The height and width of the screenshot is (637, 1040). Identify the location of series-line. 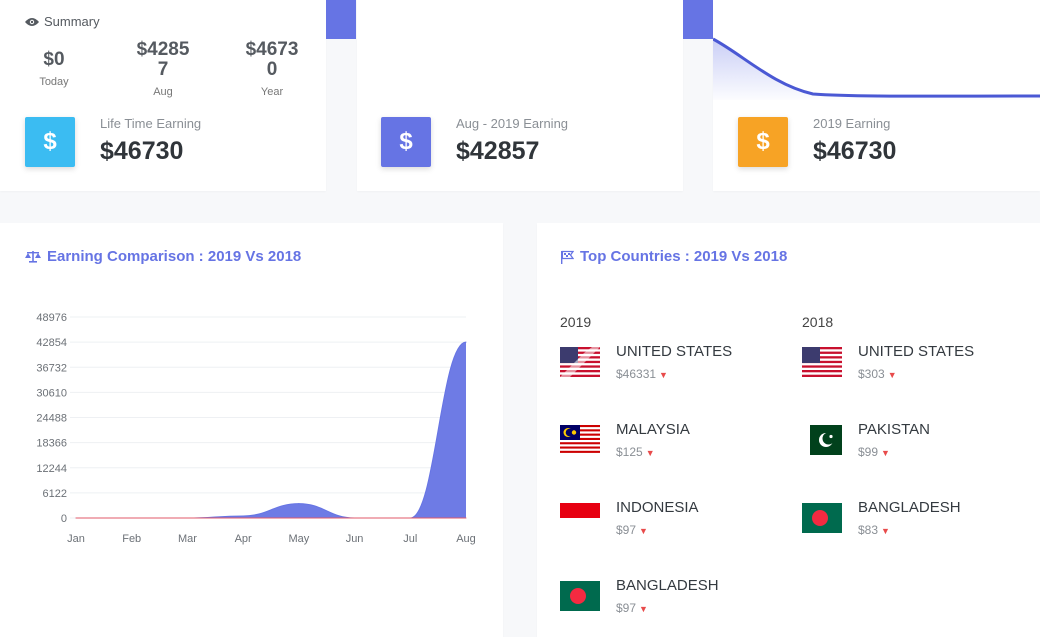
(271, 430).